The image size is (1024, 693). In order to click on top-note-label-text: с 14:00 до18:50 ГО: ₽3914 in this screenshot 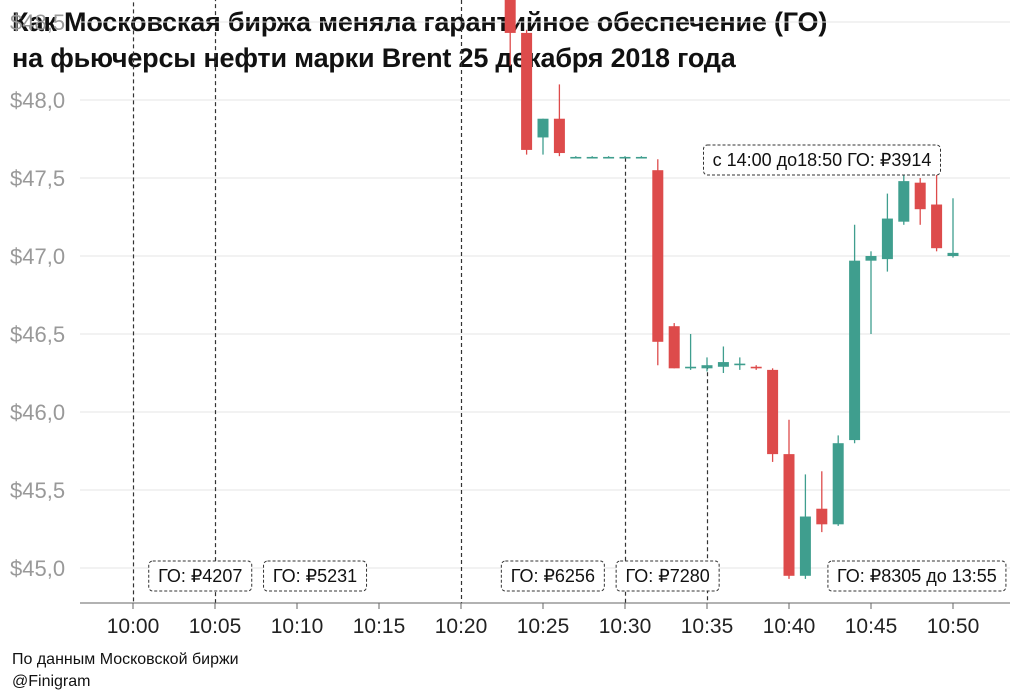, I will do `click(822, 160)`.